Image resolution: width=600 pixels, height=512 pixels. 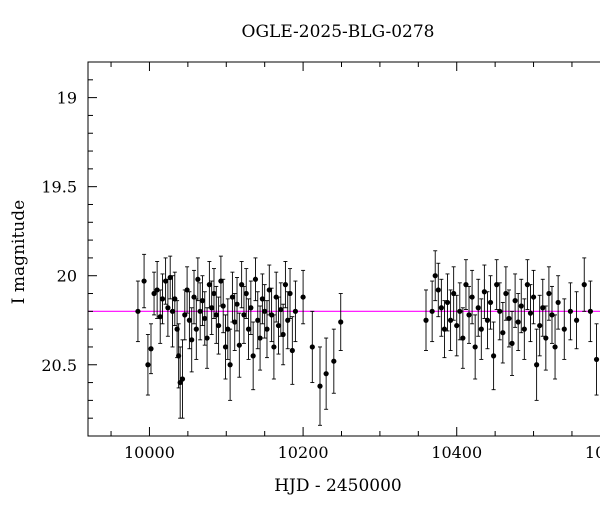 I want to click on chart-title: OGLE-2025-BLG-0278, so click(x=338, y=32).